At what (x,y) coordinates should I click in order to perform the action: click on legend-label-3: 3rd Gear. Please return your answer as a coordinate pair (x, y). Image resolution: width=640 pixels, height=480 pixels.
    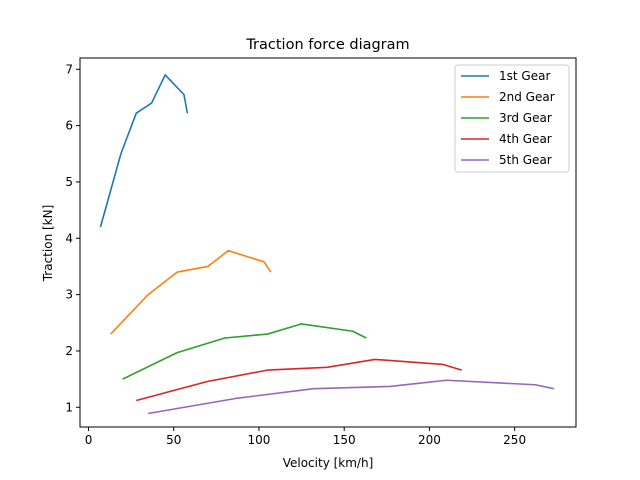
    Looking at the image, I should click on (525, 118).